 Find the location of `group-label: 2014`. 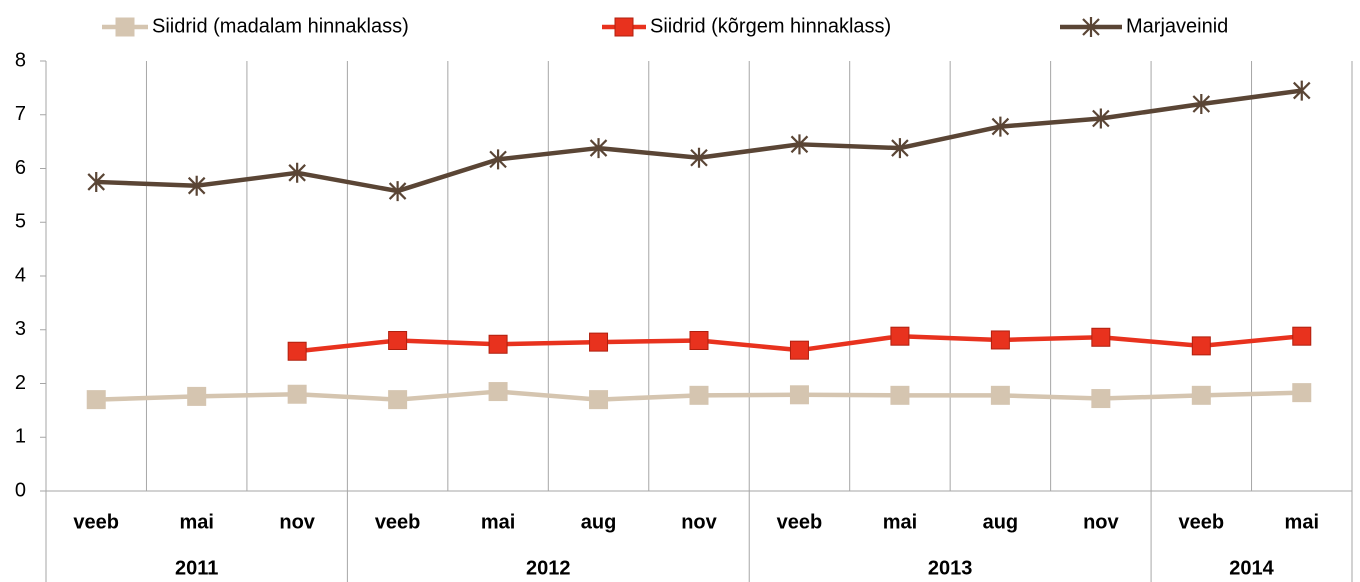

group-label: 2014 is located at coordinates (1251, 568).